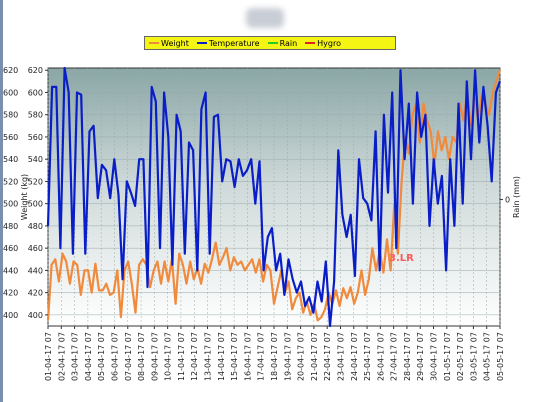 The height and width of the screenshot is (402, 536). Describe the element at coordinates (394, 356) in the screenshot. I see `x-tick-label: 27-04-17 07` at that location.